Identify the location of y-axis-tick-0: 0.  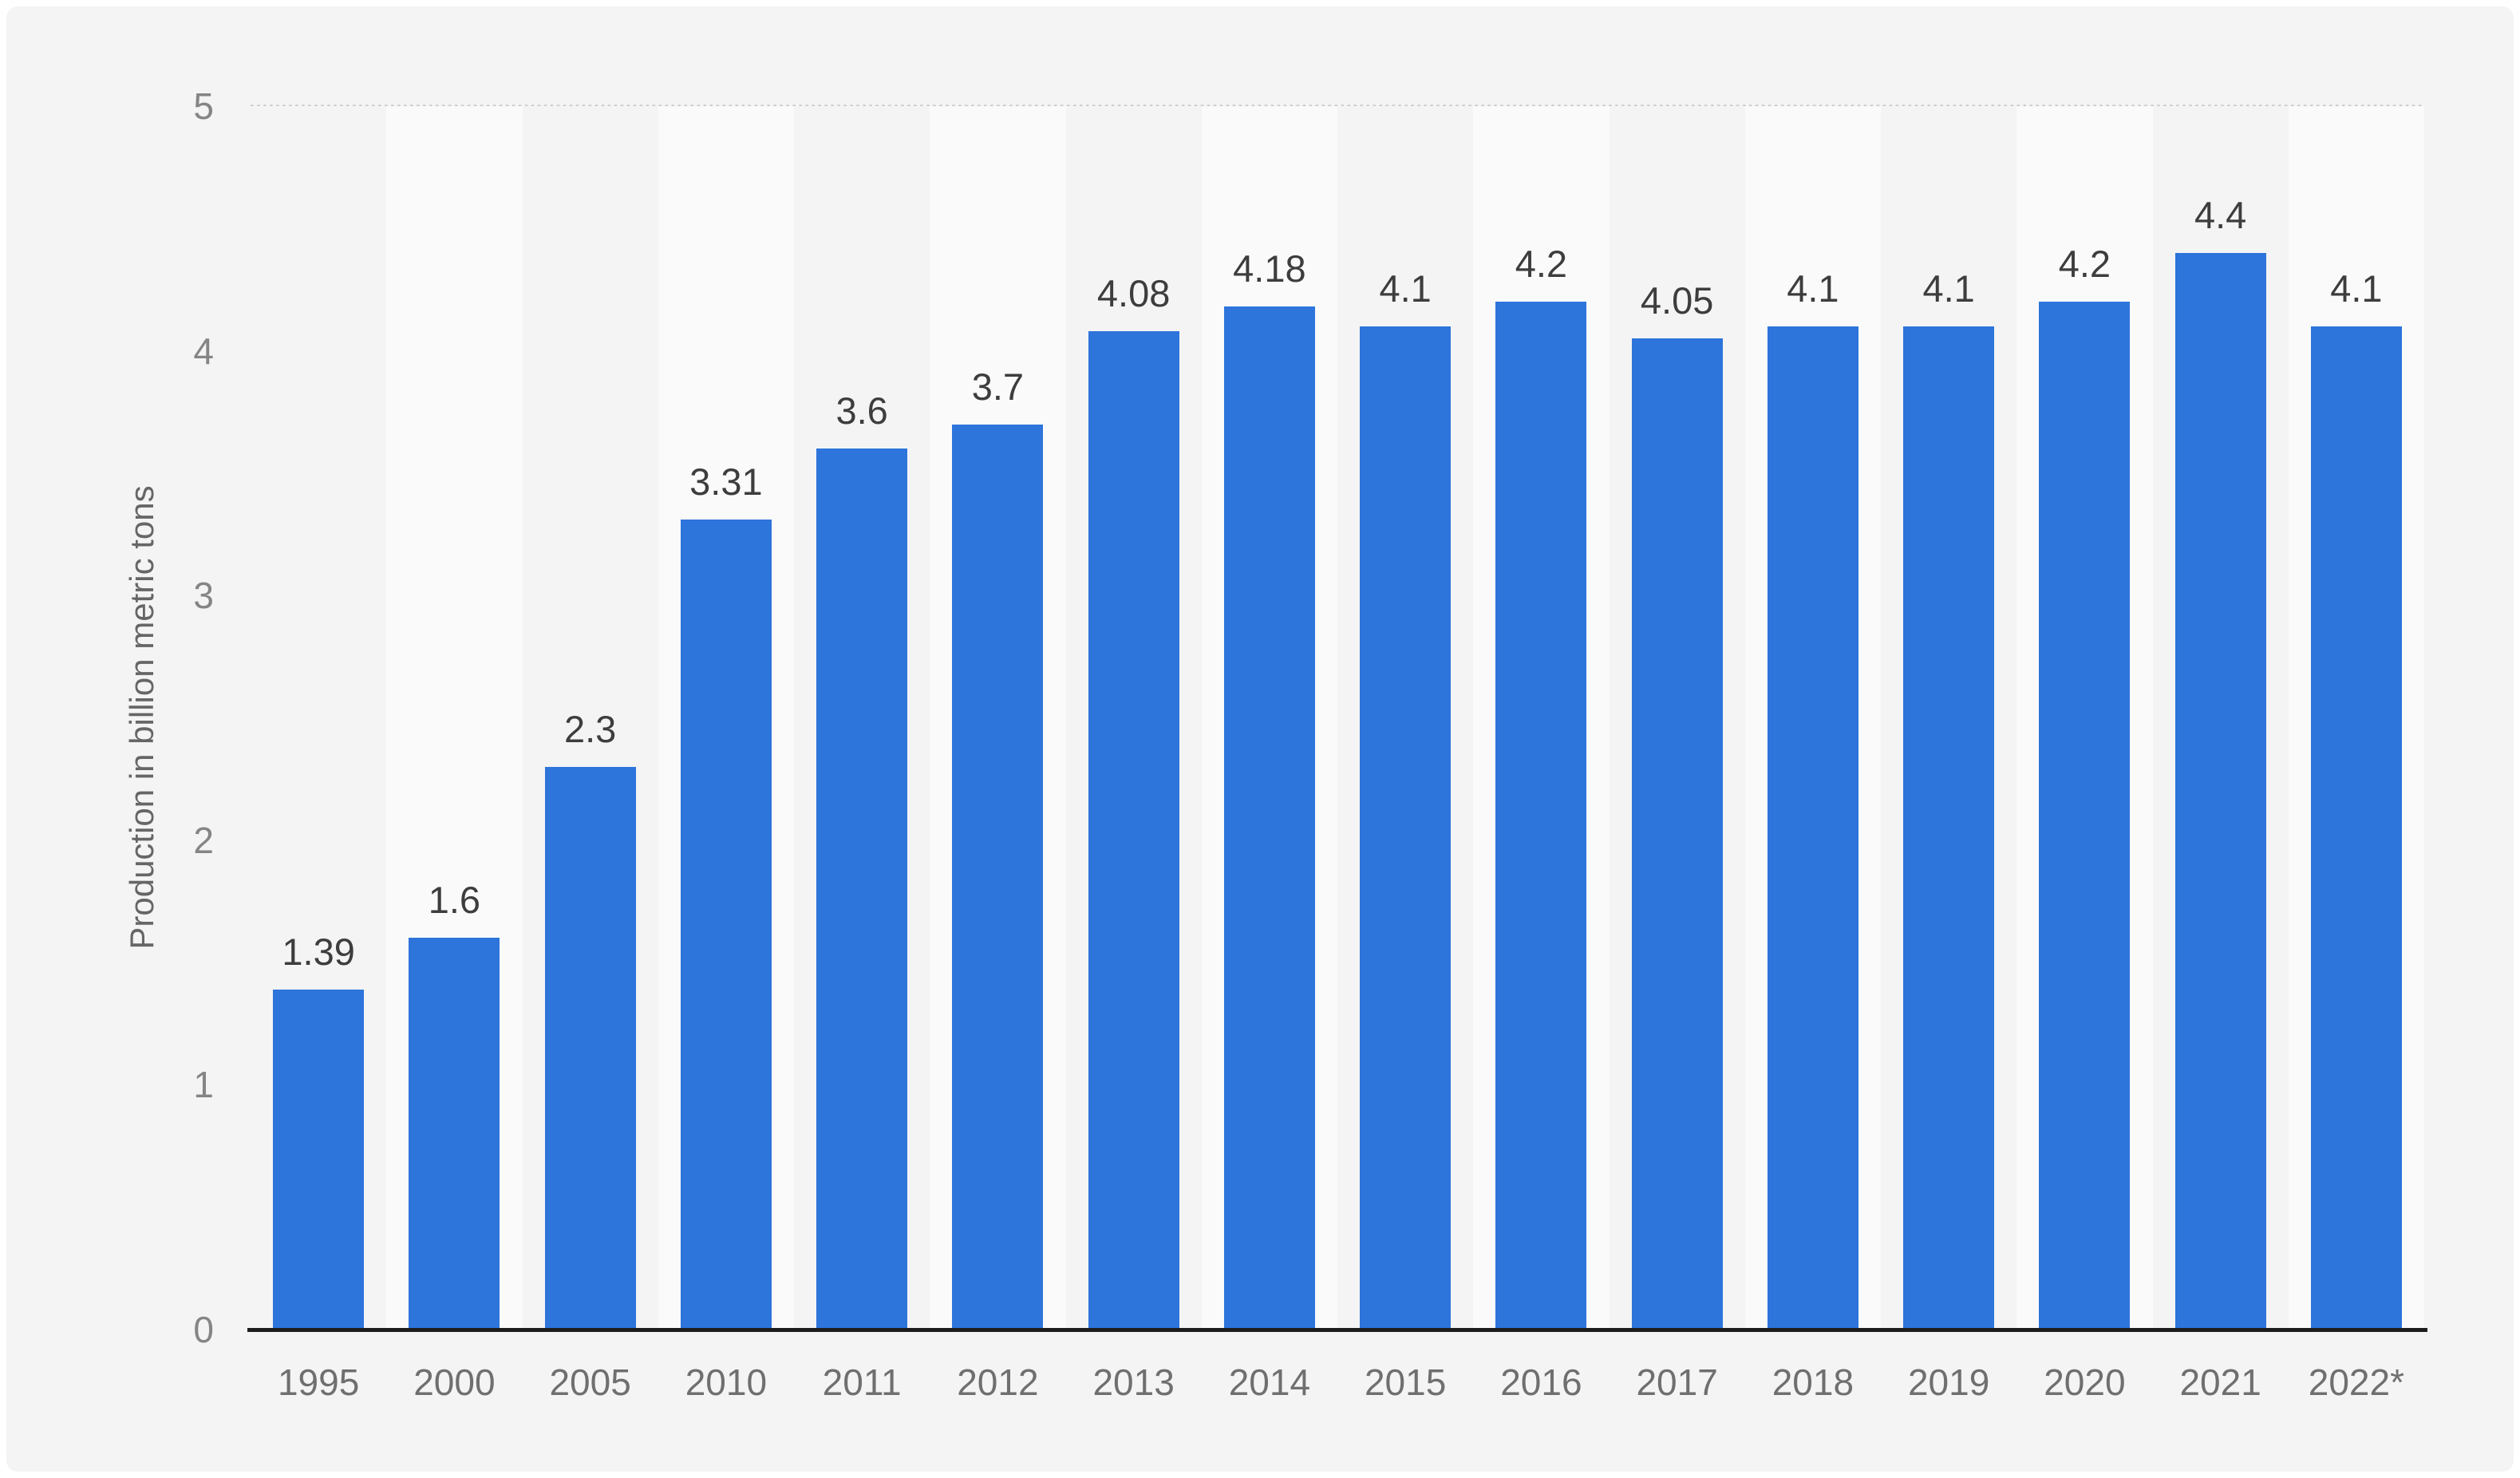
(204, 1329).